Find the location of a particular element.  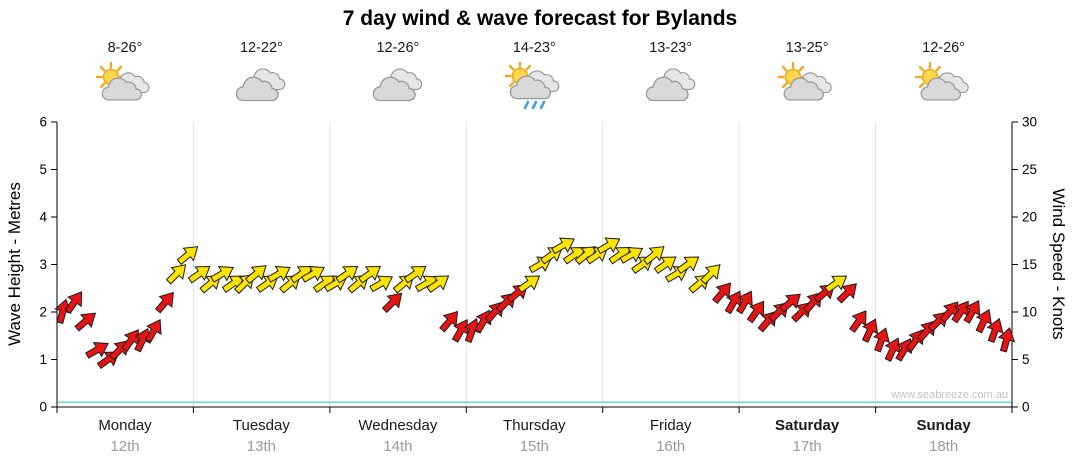

svg-text: 15 is located at coordinates (1029, 264).